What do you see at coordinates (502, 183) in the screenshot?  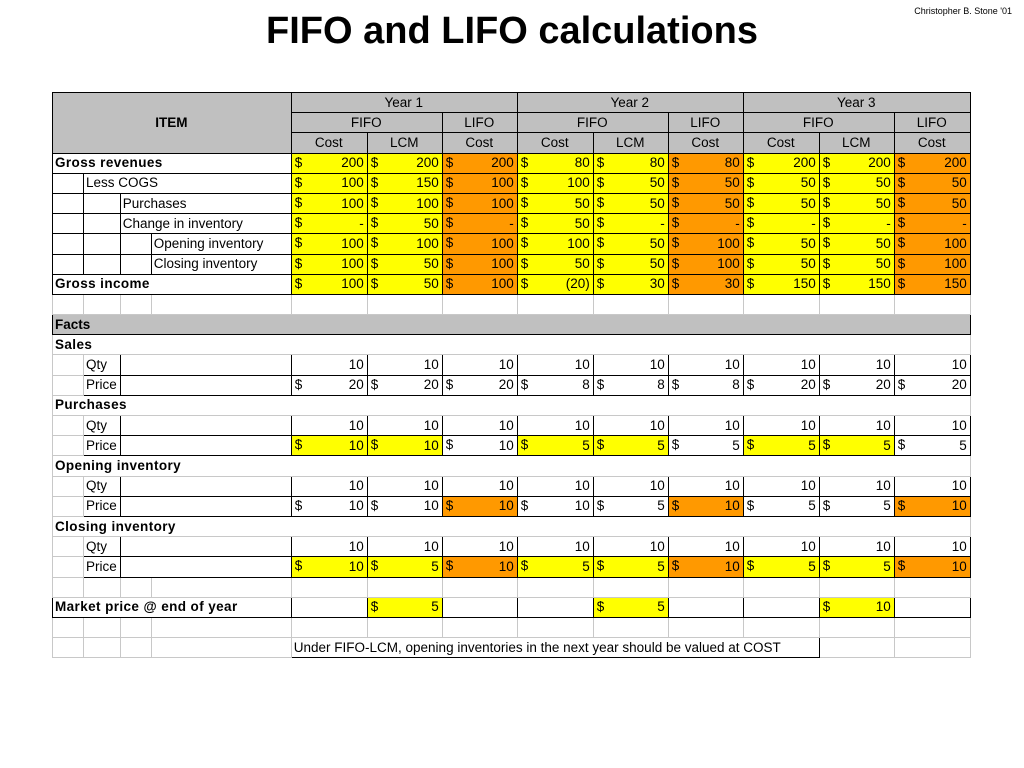 I see `amount: 100` at bounding box center [502, 183].